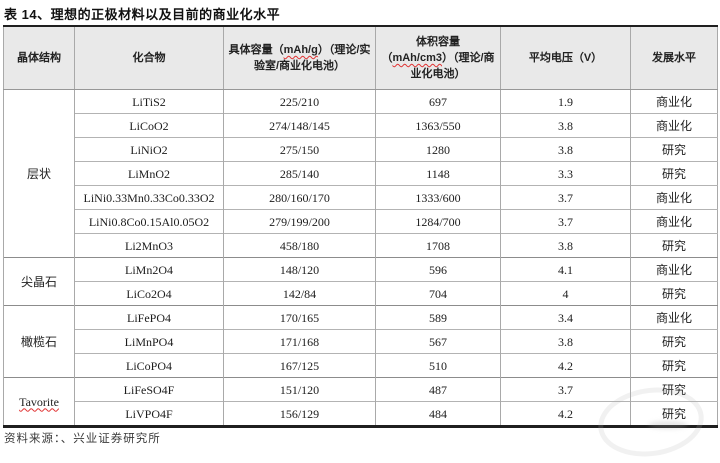 Image resolution: width=720 pixels, height=463 pixels. What do you see at coordinates (149, 58) in the screenshot?
I see `header-compound: 化合物` at bounding box center [149, 58].